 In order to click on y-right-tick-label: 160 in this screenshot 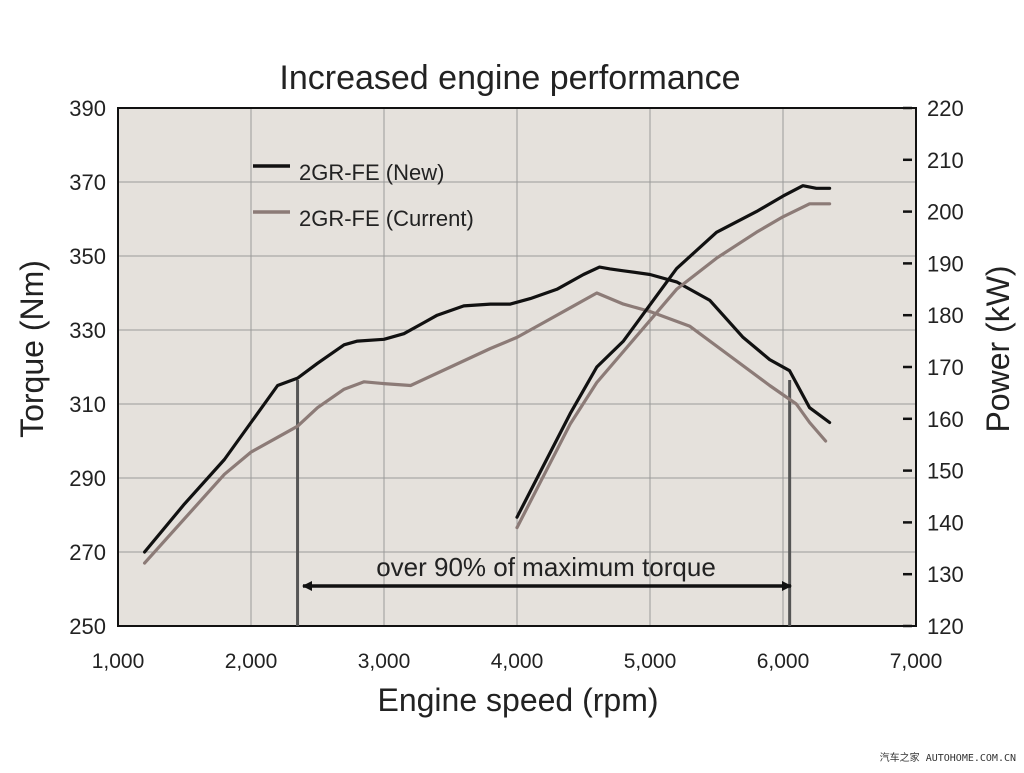, I will do `click(945, 419)`.